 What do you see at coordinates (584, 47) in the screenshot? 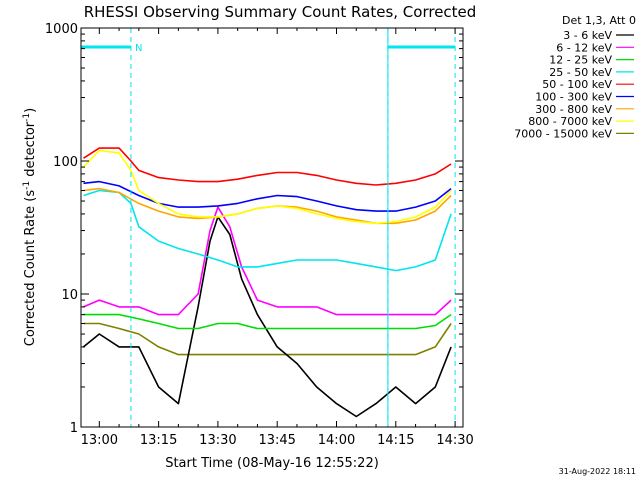
I see `legend-item-label: 6 - 12 keV` at bounding box center [584, 47].